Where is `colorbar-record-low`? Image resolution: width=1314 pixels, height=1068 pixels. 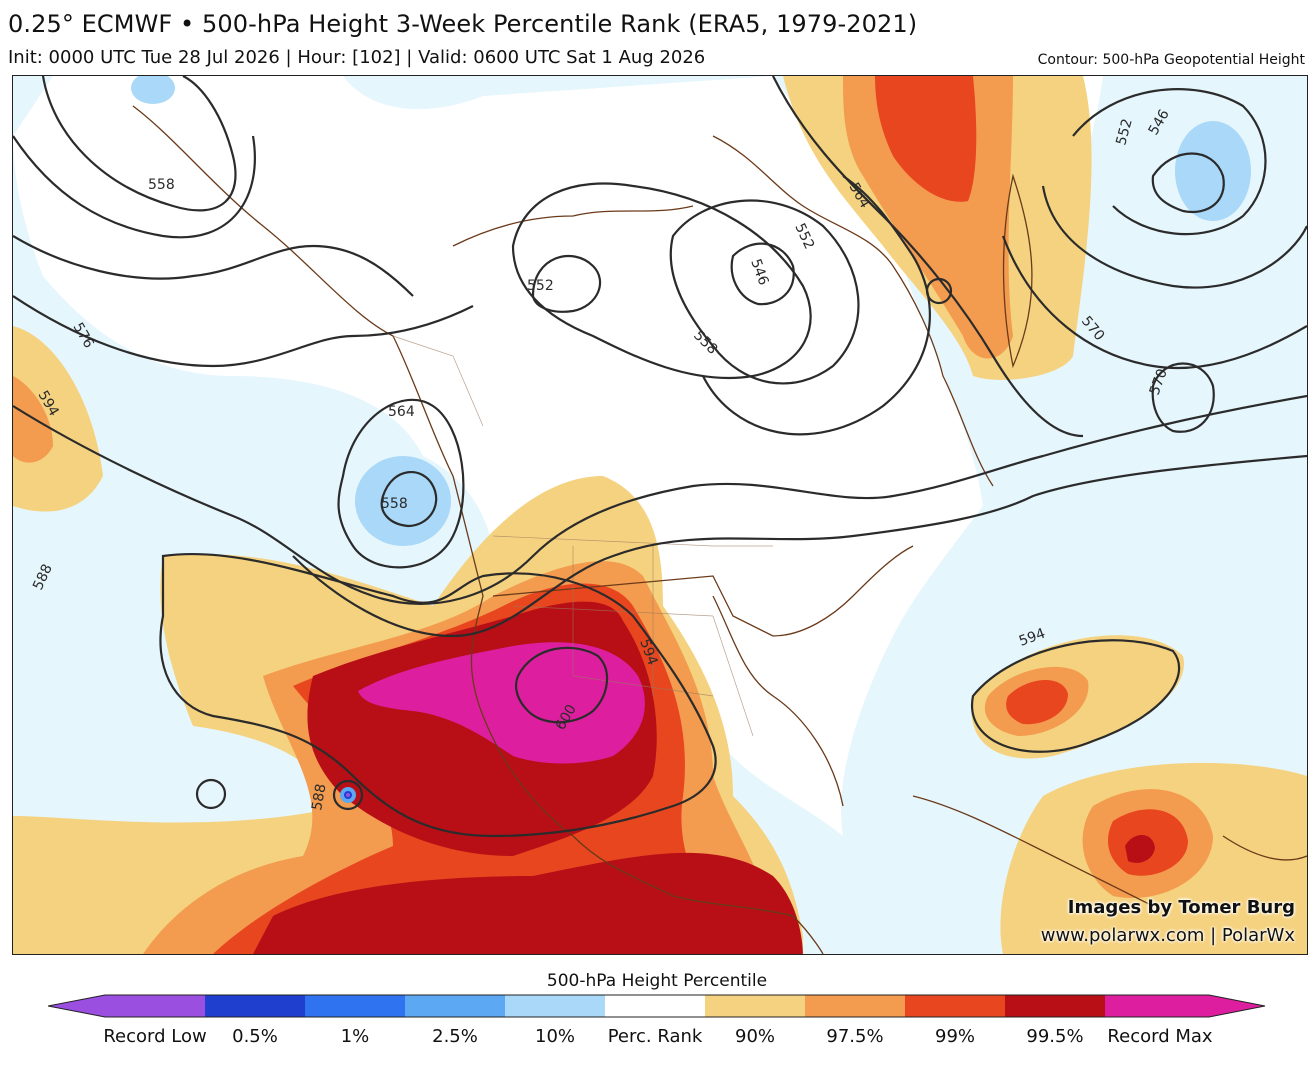
colorbar-record-low is located at coordinates (76, 1006).